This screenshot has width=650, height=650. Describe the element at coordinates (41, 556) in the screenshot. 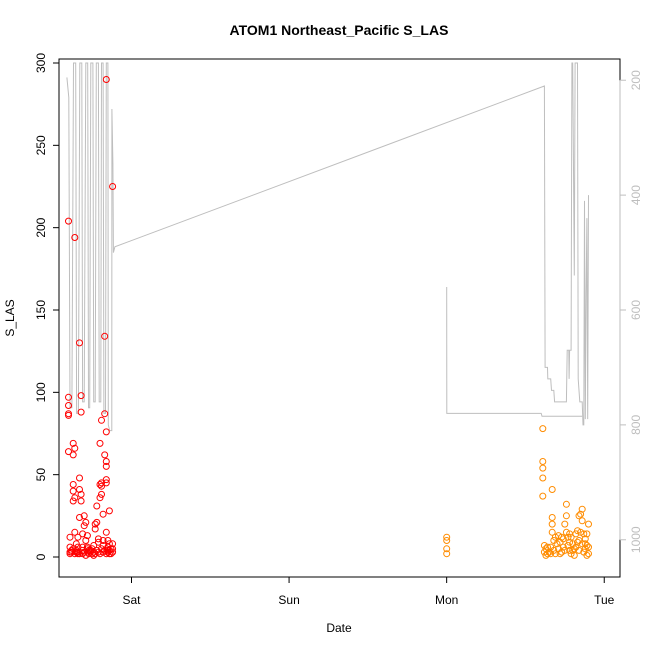

I see `y-tick-label: 0` at that location.